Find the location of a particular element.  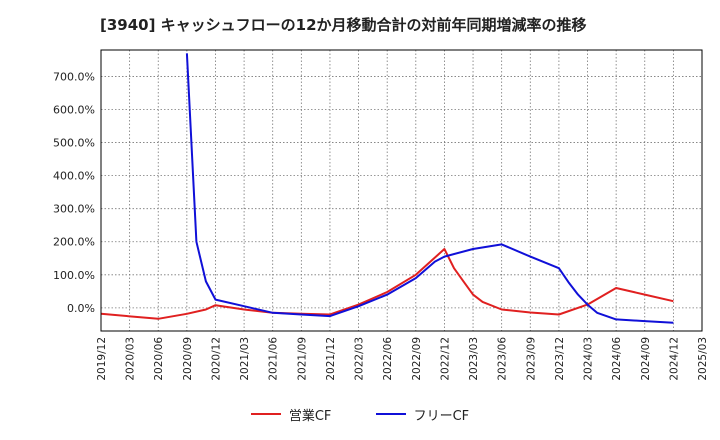

series-line-operating-cf is located at coordinates (387, 284).